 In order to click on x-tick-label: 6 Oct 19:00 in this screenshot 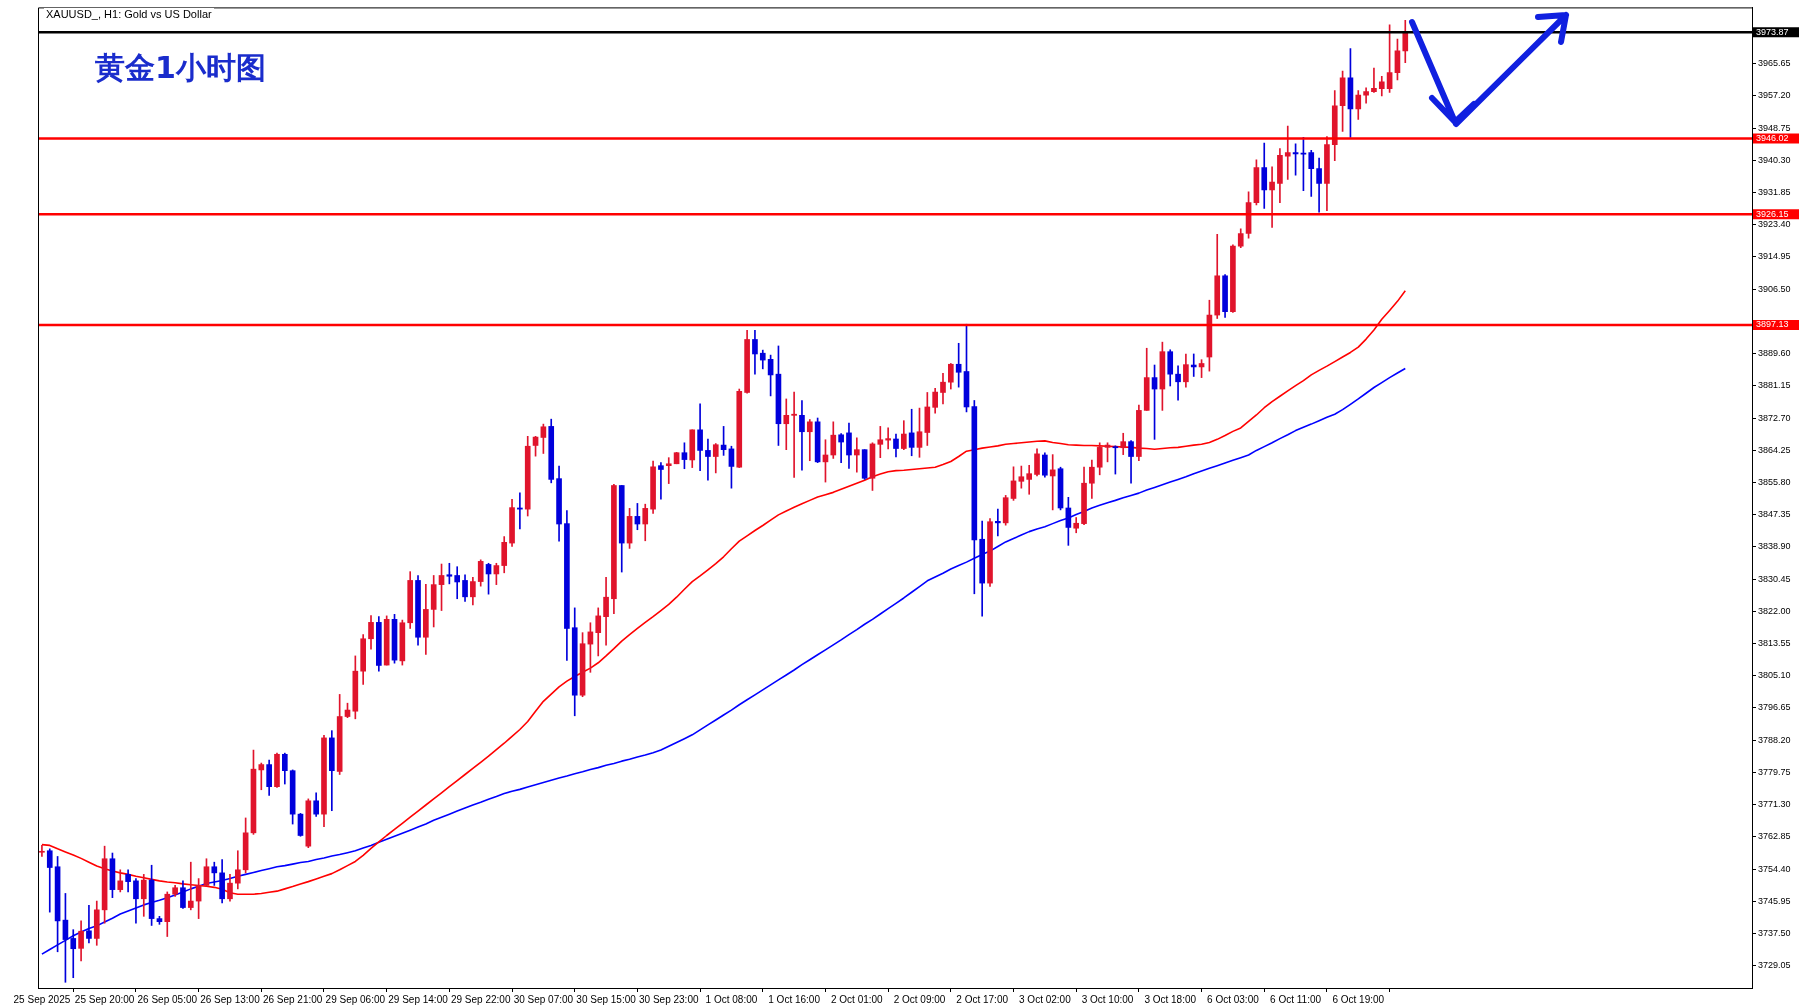, I will do `click(1358, 999)`.